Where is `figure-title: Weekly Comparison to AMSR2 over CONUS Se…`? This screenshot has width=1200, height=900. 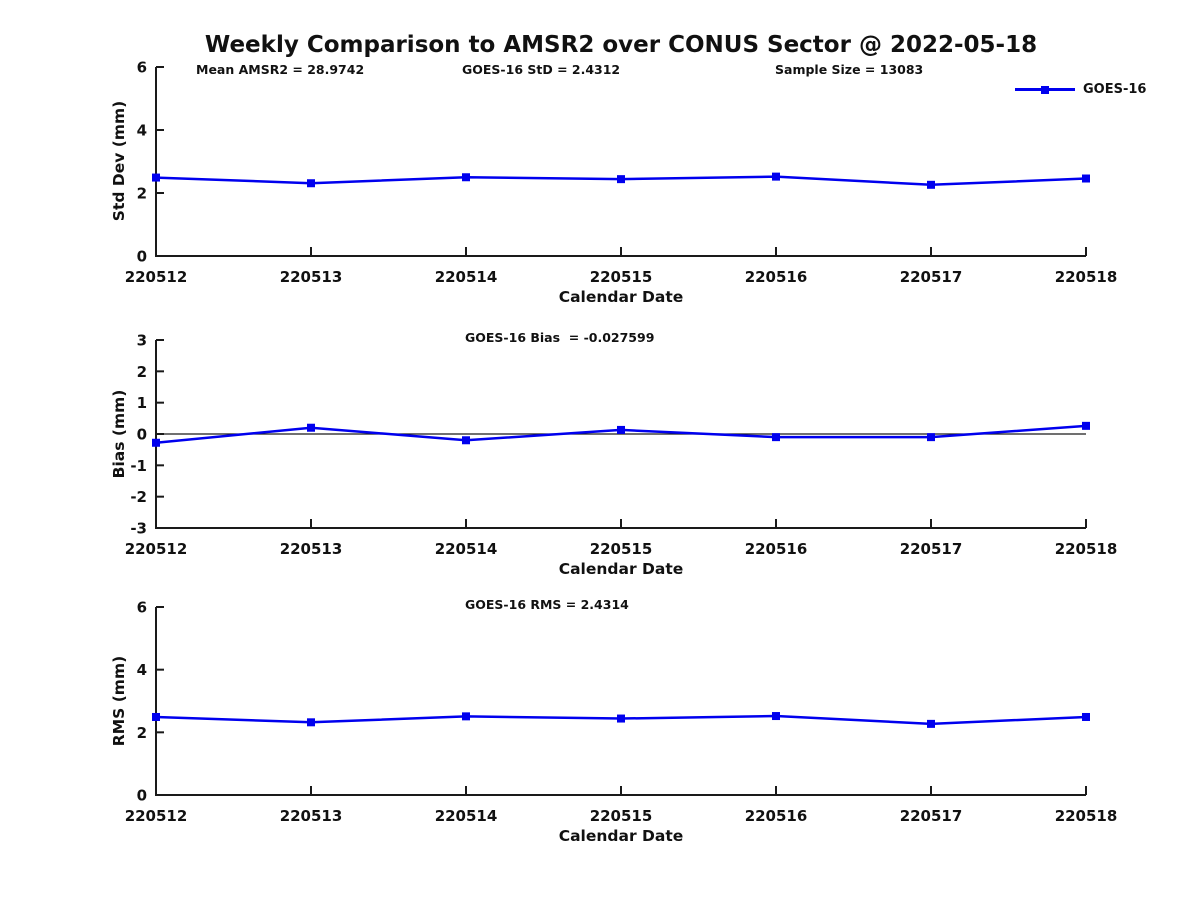
figure-title: Weekly Comparison to AMSR2 over CONUS Se… is located at coordinates (621, 45).